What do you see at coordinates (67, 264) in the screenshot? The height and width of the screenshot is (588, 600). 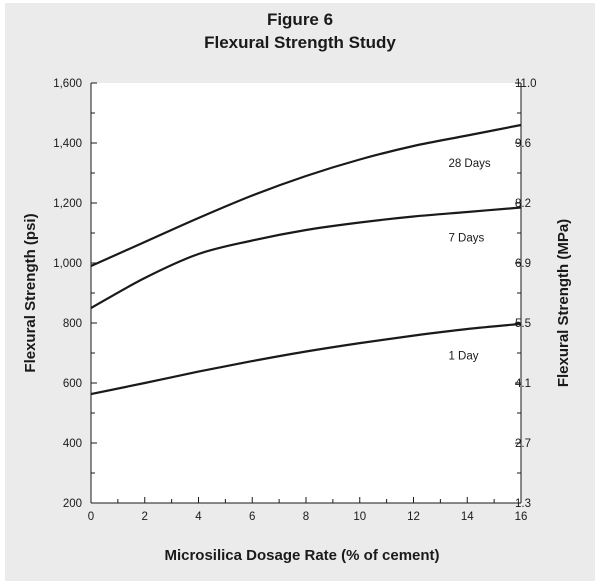 I see `y-tick-label: 1,000` at bounding box center [67, 264].